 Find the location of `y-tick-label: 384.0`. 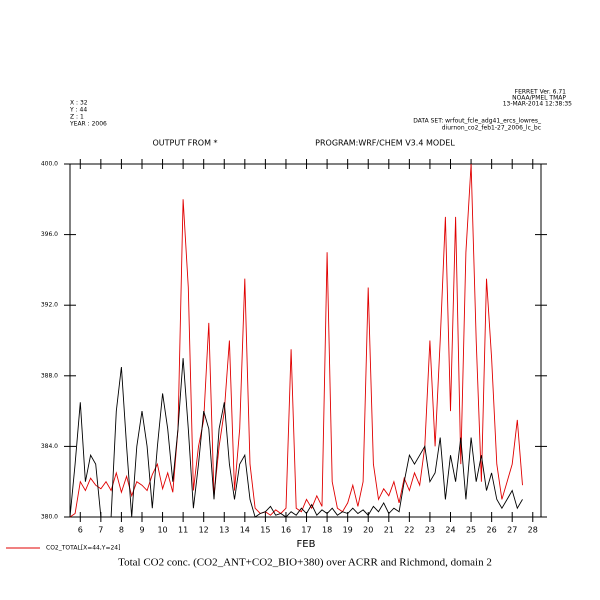

y-tick-label: 384.0 is located at coordinates (49, 446).